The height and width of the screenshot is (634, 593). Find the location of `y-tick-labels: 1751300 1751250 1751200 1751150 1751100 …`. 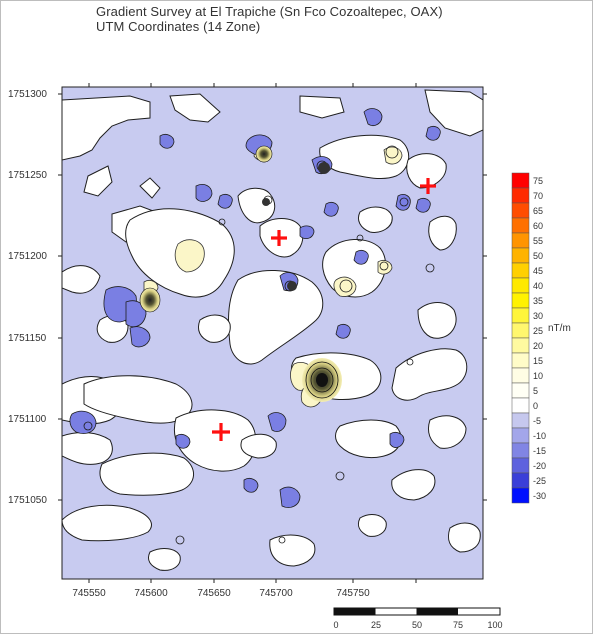

y-tick-labels: 1751300 1751250 1751200 1751150 1751100 … is located at coordinates (27, 297).